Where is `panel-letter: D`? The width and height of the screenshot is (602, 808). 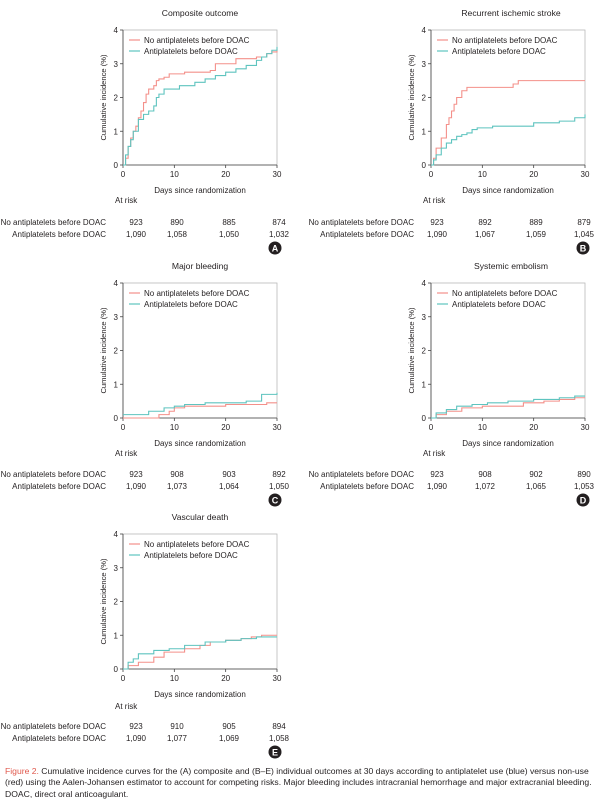
panel-letter: D is located at coordinates (583, 500).